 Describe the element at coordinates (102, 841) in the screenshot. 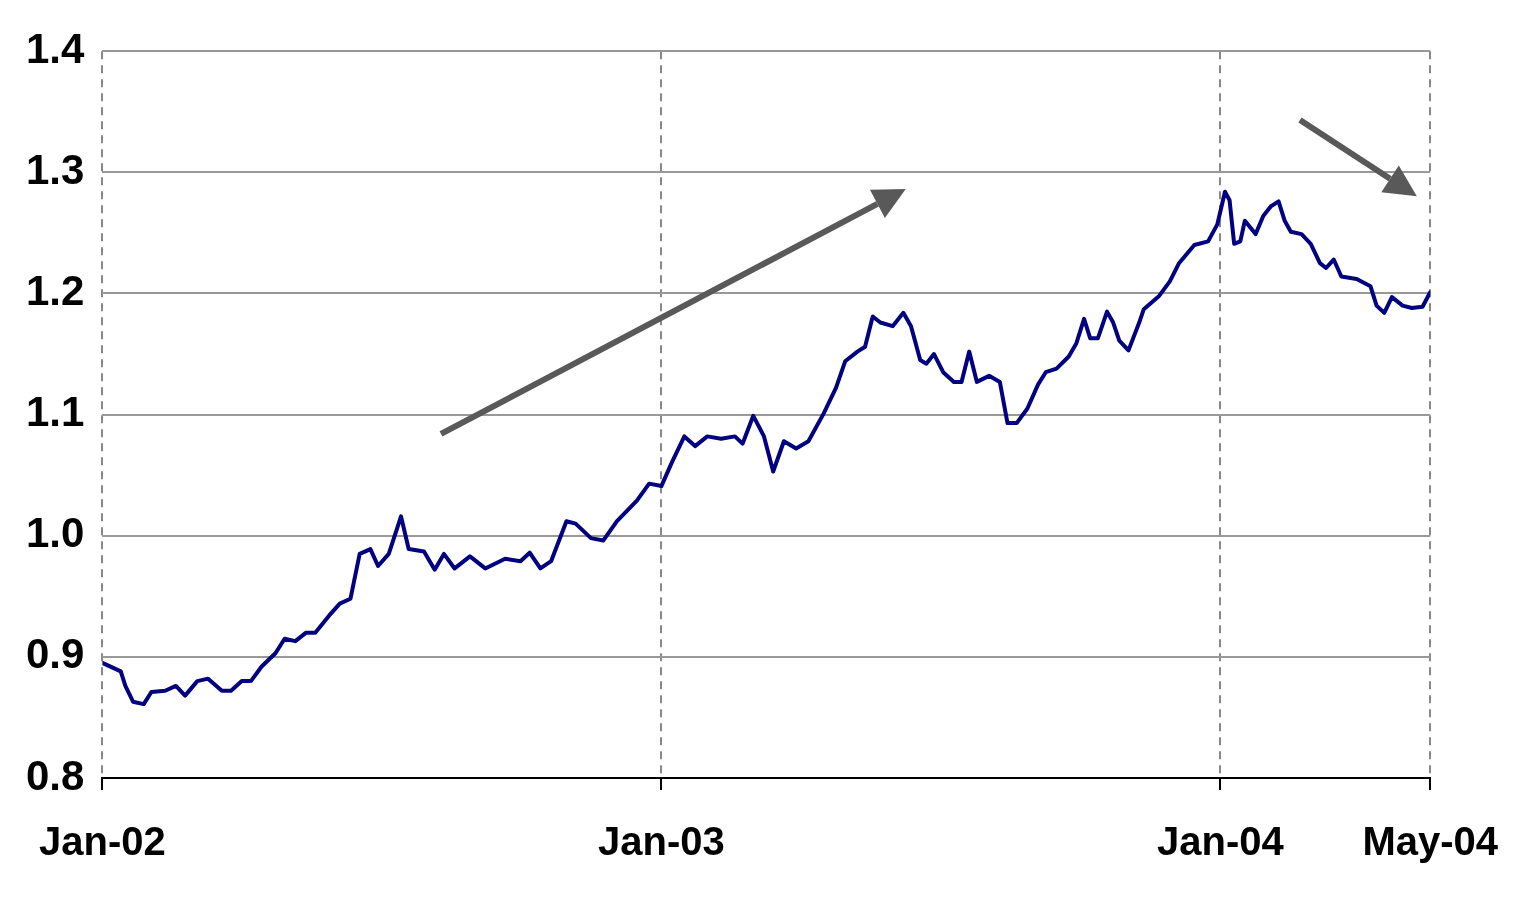

I see `x-tick-label: Jan-02` at that location.